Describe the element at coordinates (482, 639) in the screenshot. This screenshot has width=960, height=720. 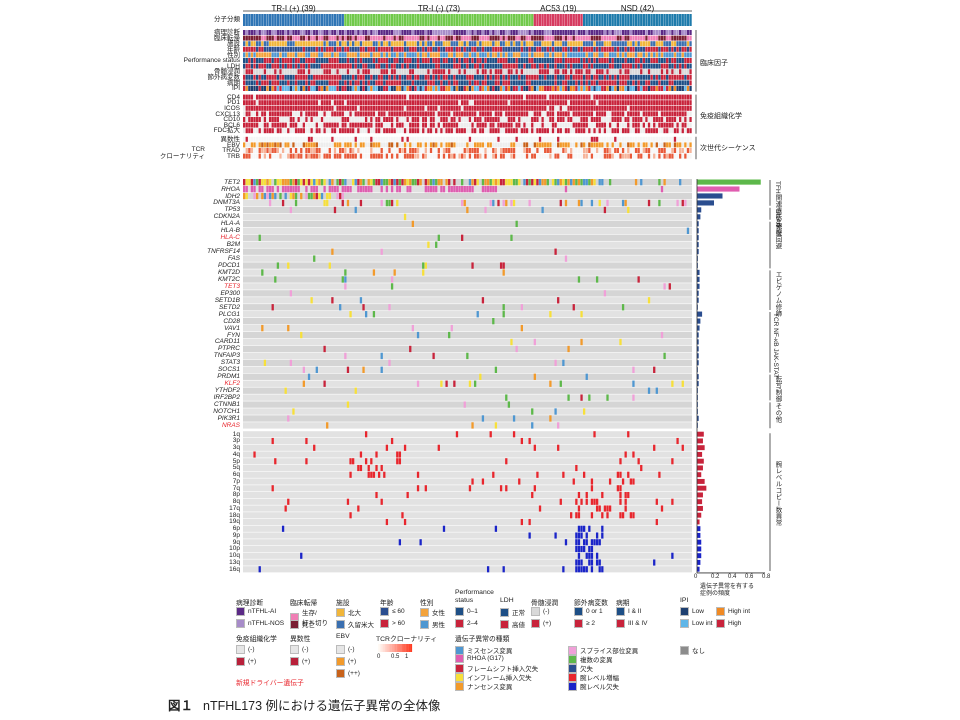
I see `legend-title: 遺伝子異常の種類` at that location.